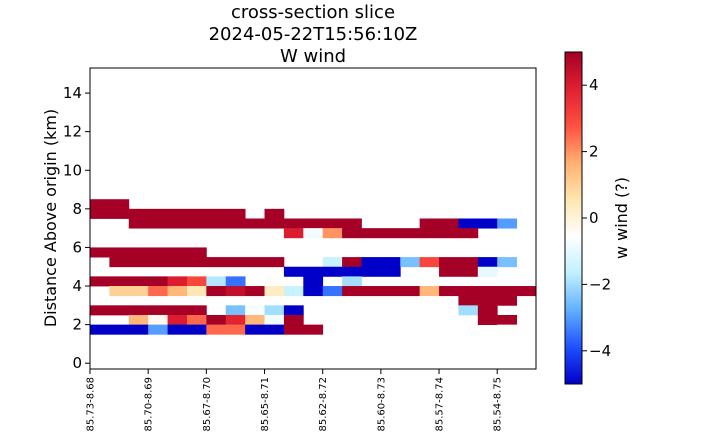  I want to click on colorbar-ticks: −4 −2 0 2 4, so click(596, 218).